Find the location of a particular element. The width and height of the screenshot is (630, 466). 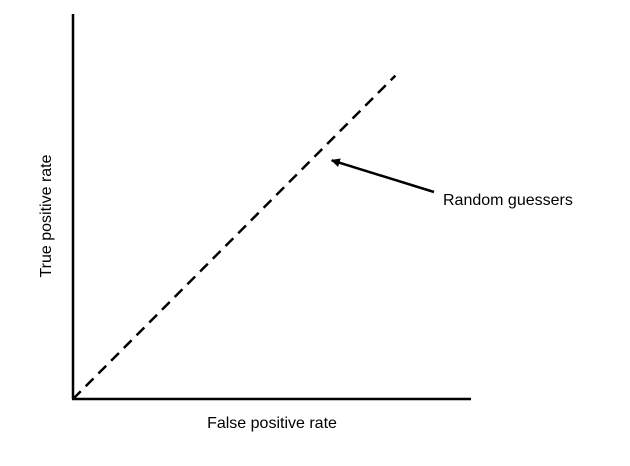

annotation-arrow is located at coordinates (382, 176).